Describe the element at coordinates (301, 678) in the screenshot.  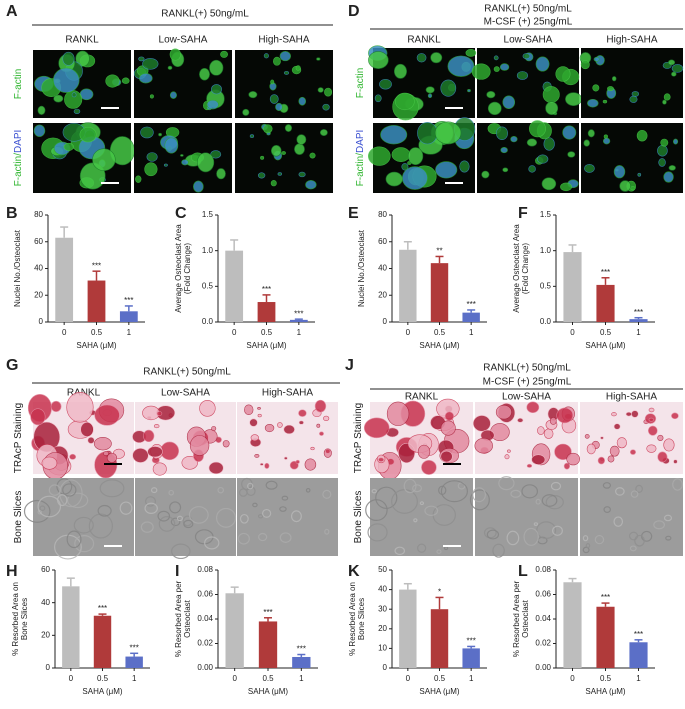
I see `x-tick-label: 1` at that location.